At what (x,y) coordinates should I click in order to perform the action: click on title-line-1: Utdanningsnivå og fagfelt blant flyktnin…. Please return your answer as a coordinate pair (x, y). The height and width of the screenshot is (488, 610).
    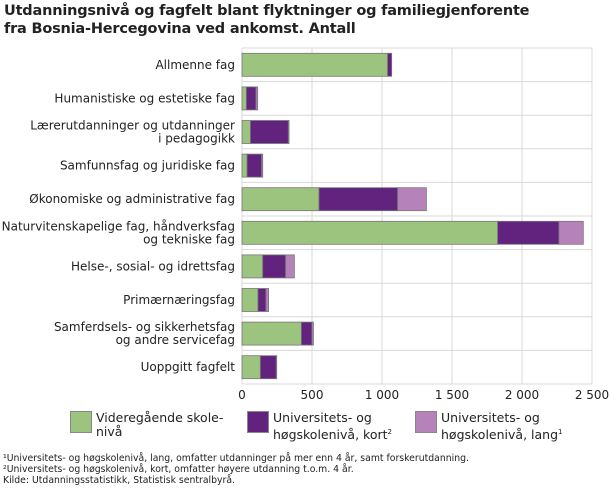
    Looking at the image, I should click on (267, 11).